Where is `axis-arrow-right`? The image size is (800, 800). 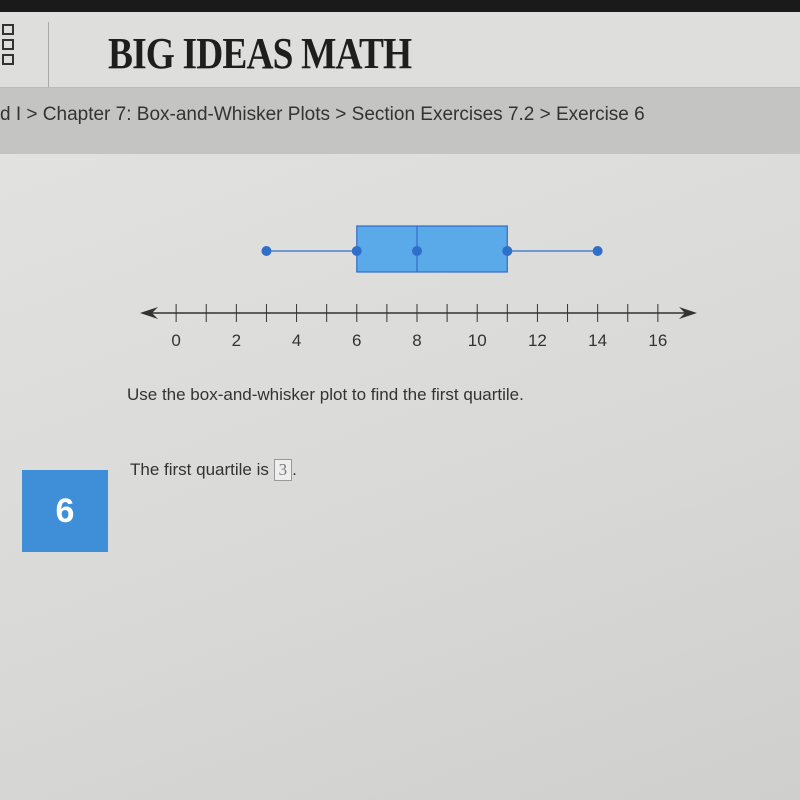
axis-arrow-right is located at coordinates (688, 313).